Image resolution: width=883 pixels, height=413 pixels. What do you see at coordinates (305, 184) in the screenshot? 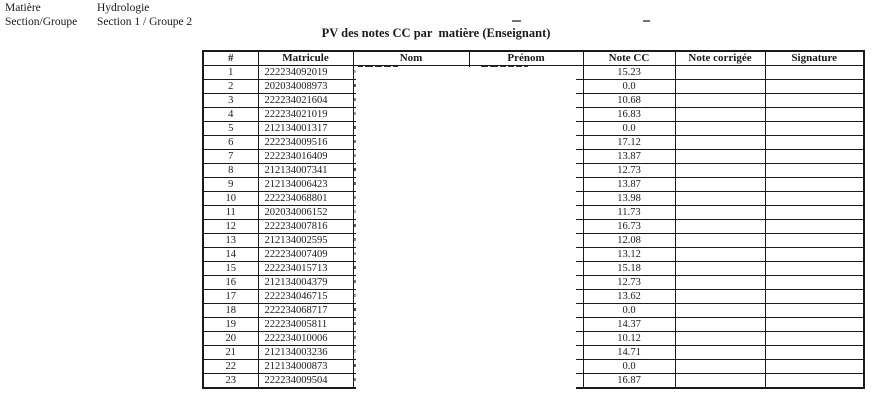
I see `cell-matricule: 212134006423` at bounding box center [305, 184].